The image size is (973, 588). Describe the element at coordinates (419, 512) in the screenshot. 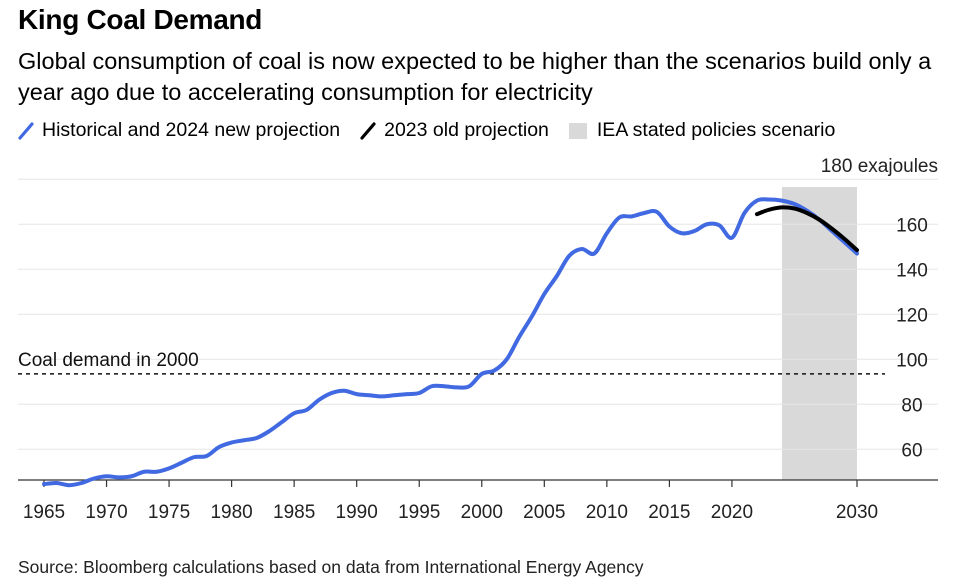

I see `x-tick-label: 1995` at that location.